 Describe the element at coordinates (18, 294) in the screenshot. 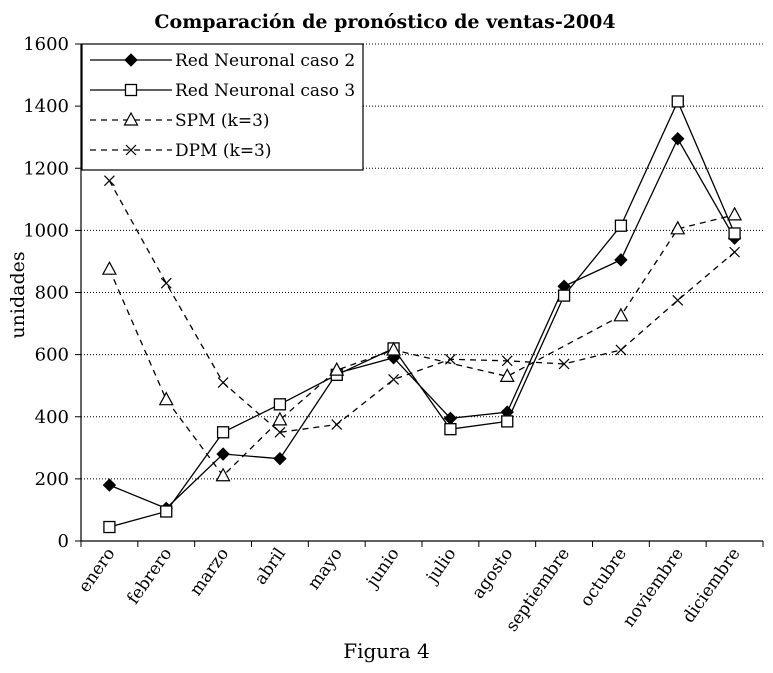

I see `y-axis-label: unidades` at that location.